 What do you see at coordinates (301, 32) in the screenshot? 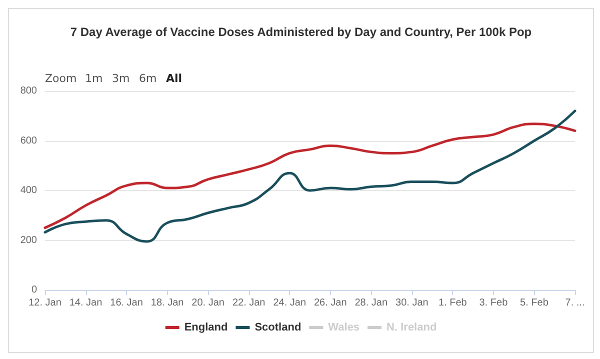
I see `chart-title: 7 Day Average of Vaccine Doses Administered by Day and Country, Per 100k Pop` at bounding box center [301, 32].